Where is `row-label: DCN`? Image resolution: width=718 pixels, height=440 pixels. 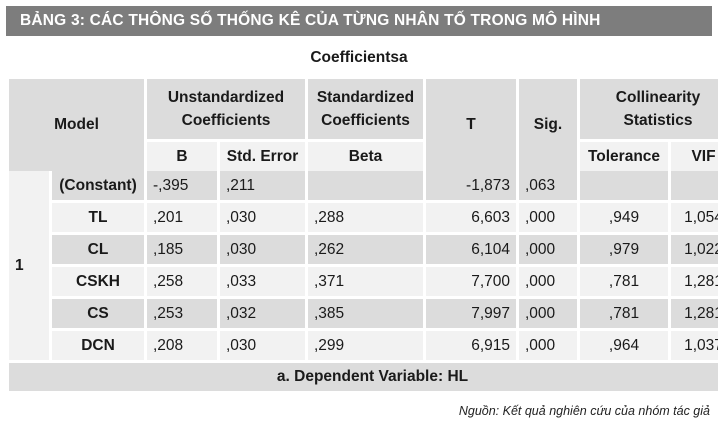 row-label: DCN is located at coordinates (98, 345).